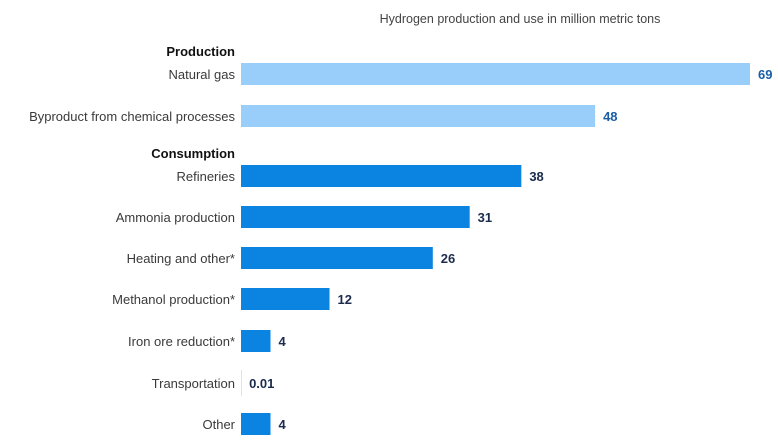 This screenshot has height=445, width=778. What do you see at coordinates (261, 383) in the screenshot?
I see `value-label: 0.01` at bounding box center [261, 383].